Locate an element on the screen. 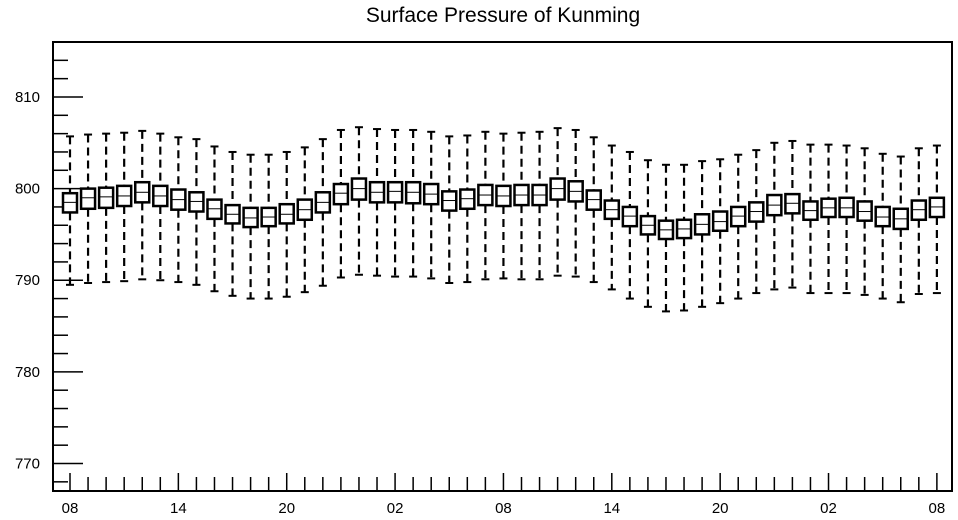 The image size is (958, 520). y-tick-label: 780 is located at coordinates (27, 372).